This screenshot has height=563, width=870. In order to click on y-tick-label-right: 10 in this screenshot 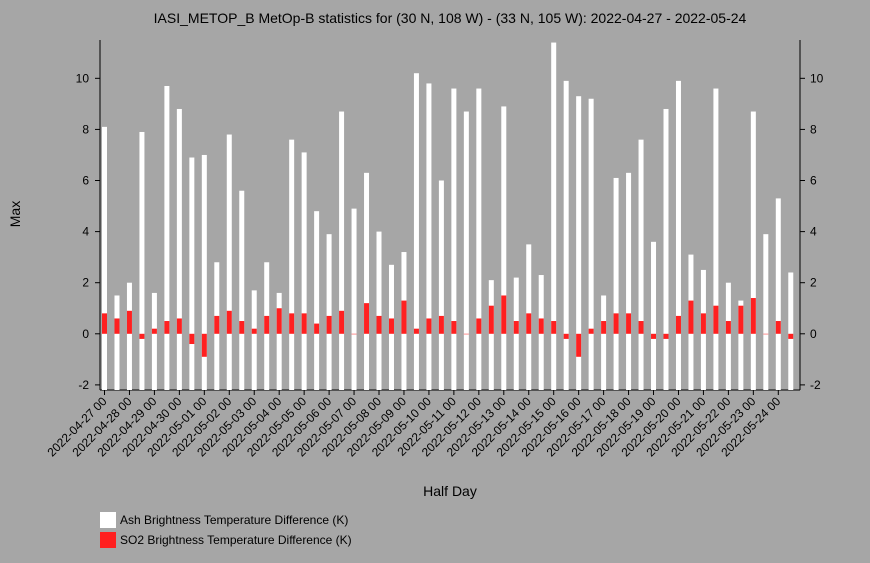, I will do `click(817, 78)`.